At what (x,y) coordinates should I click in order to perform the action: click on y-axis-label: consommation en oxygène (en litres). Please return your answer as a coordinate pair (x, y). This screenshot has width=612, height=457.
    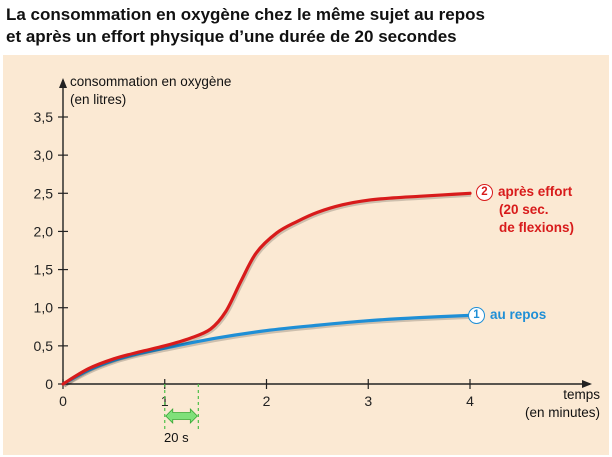
    Looking at the image, I should click on (150, 91).